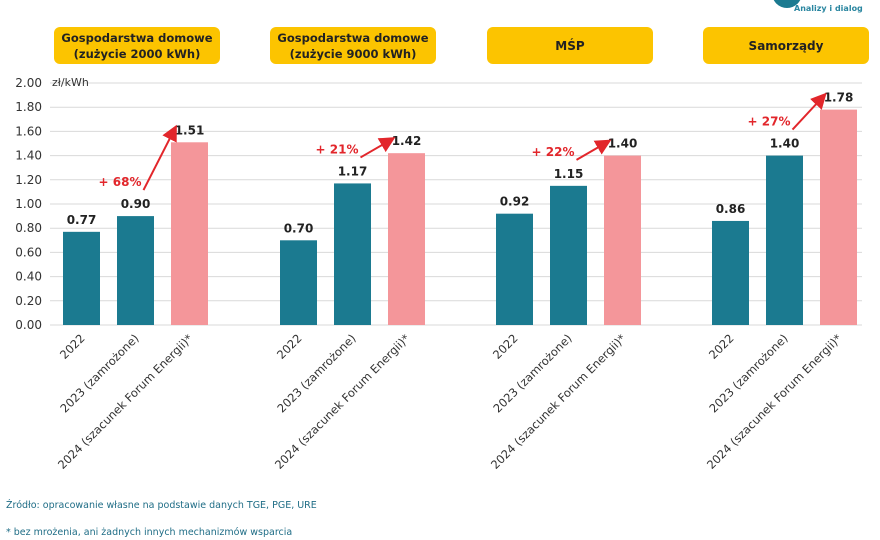 The width and height of the screenshot is (880, 540). I want to click on y-tick-label: 0.20, so click(28, 301).